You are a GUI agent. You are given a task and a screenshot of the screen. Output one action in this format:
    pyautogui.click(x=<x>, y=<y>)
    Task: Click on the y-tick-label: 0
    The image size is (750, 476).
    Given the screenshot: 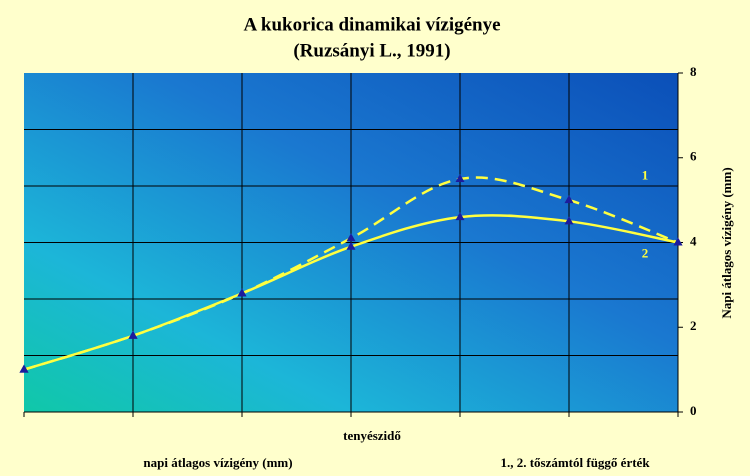 What is the action you would take?
    pyautogui.click(x=693, y=410)
    